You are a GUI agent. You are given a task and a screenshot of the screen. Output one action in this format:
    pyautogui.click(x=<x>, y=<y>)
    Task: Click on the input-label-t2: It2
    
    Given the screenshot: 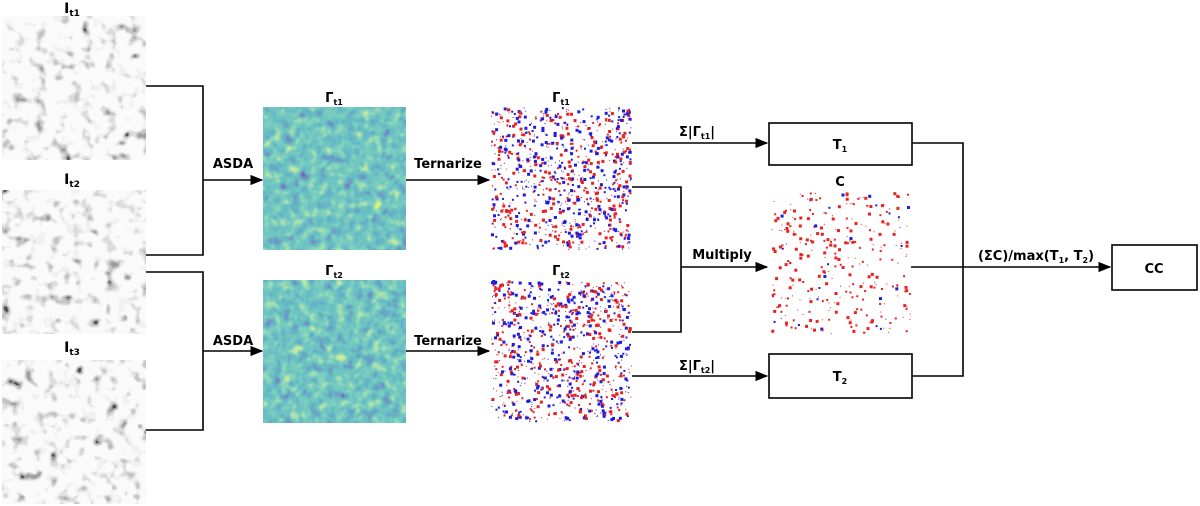 What is the action you would take?
    pyautogui.click(x=72, y=181)
    